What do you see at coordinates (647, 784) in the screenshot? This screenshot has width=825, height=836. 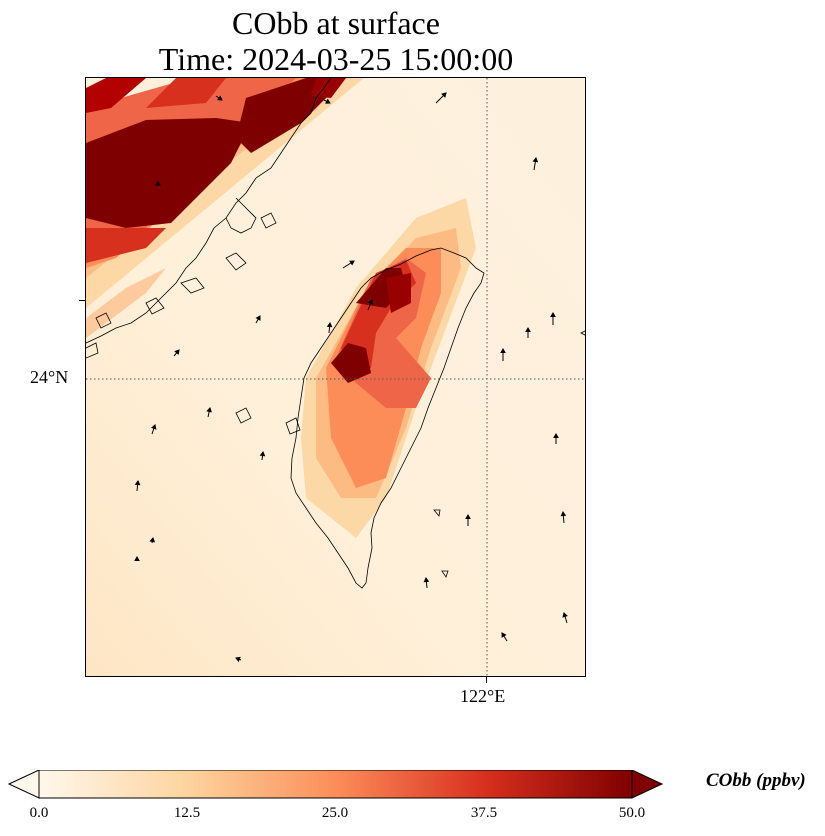 I see `colorbar-max-extend` at bounding box center [647, 784].